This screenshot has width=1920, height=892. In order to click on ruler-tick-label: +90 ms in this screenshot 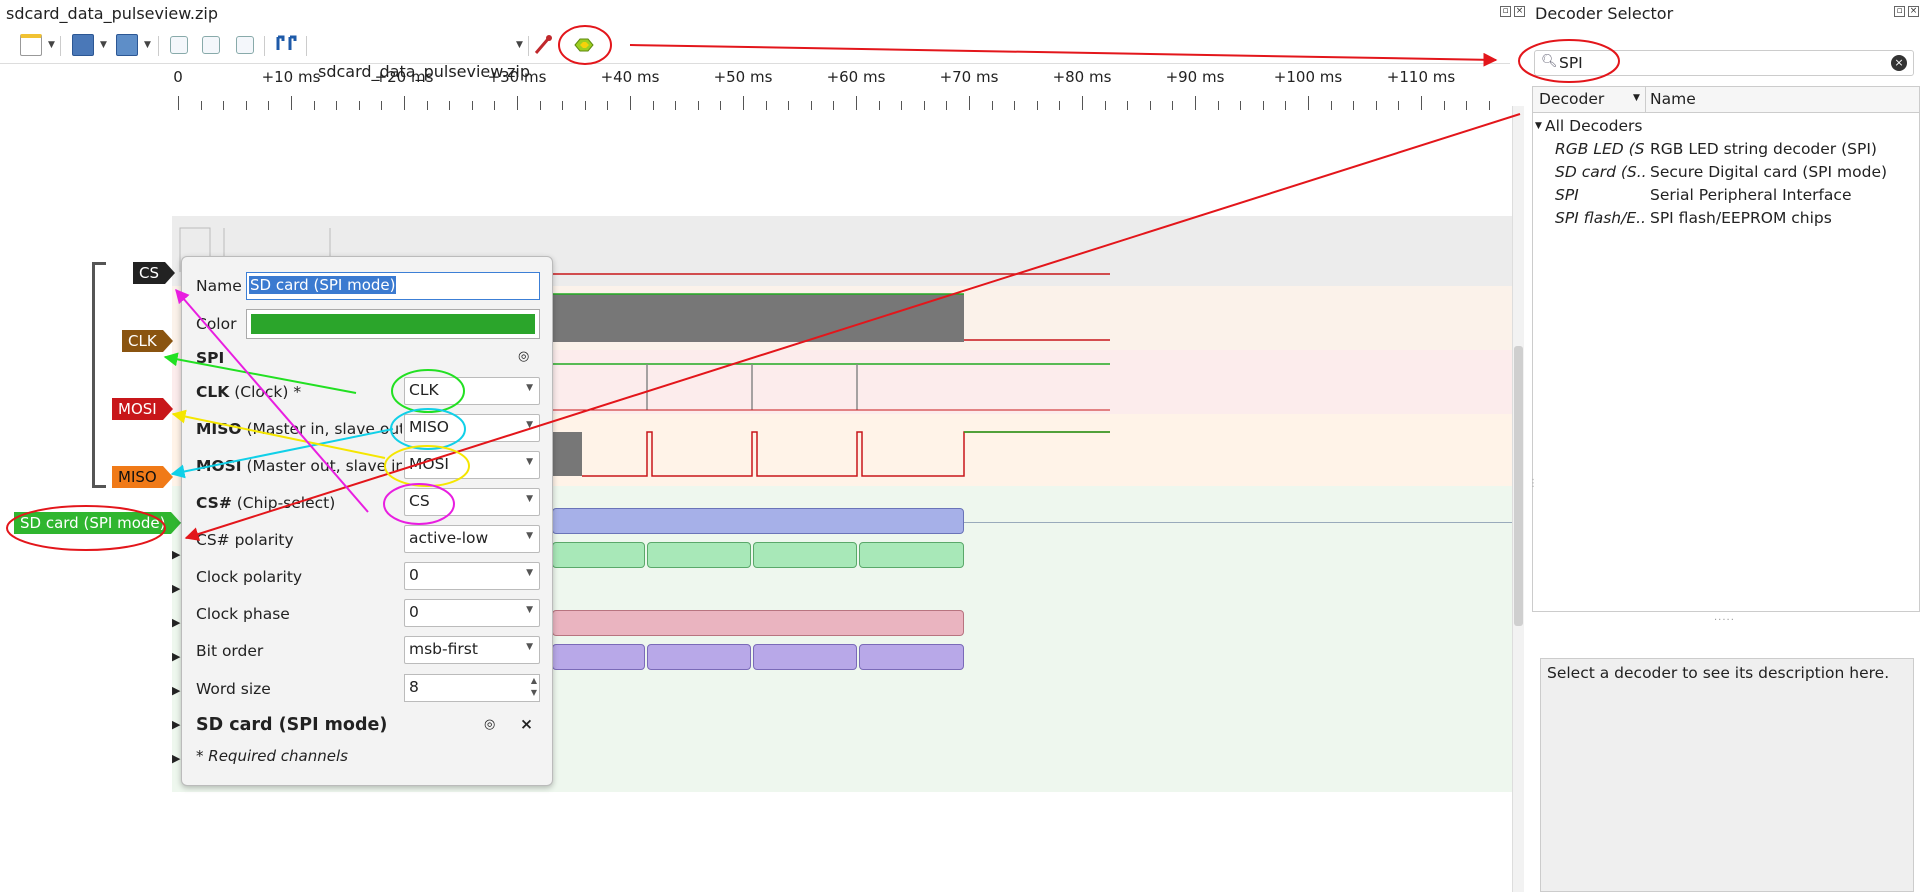, I will do `click(1195, 77)`.